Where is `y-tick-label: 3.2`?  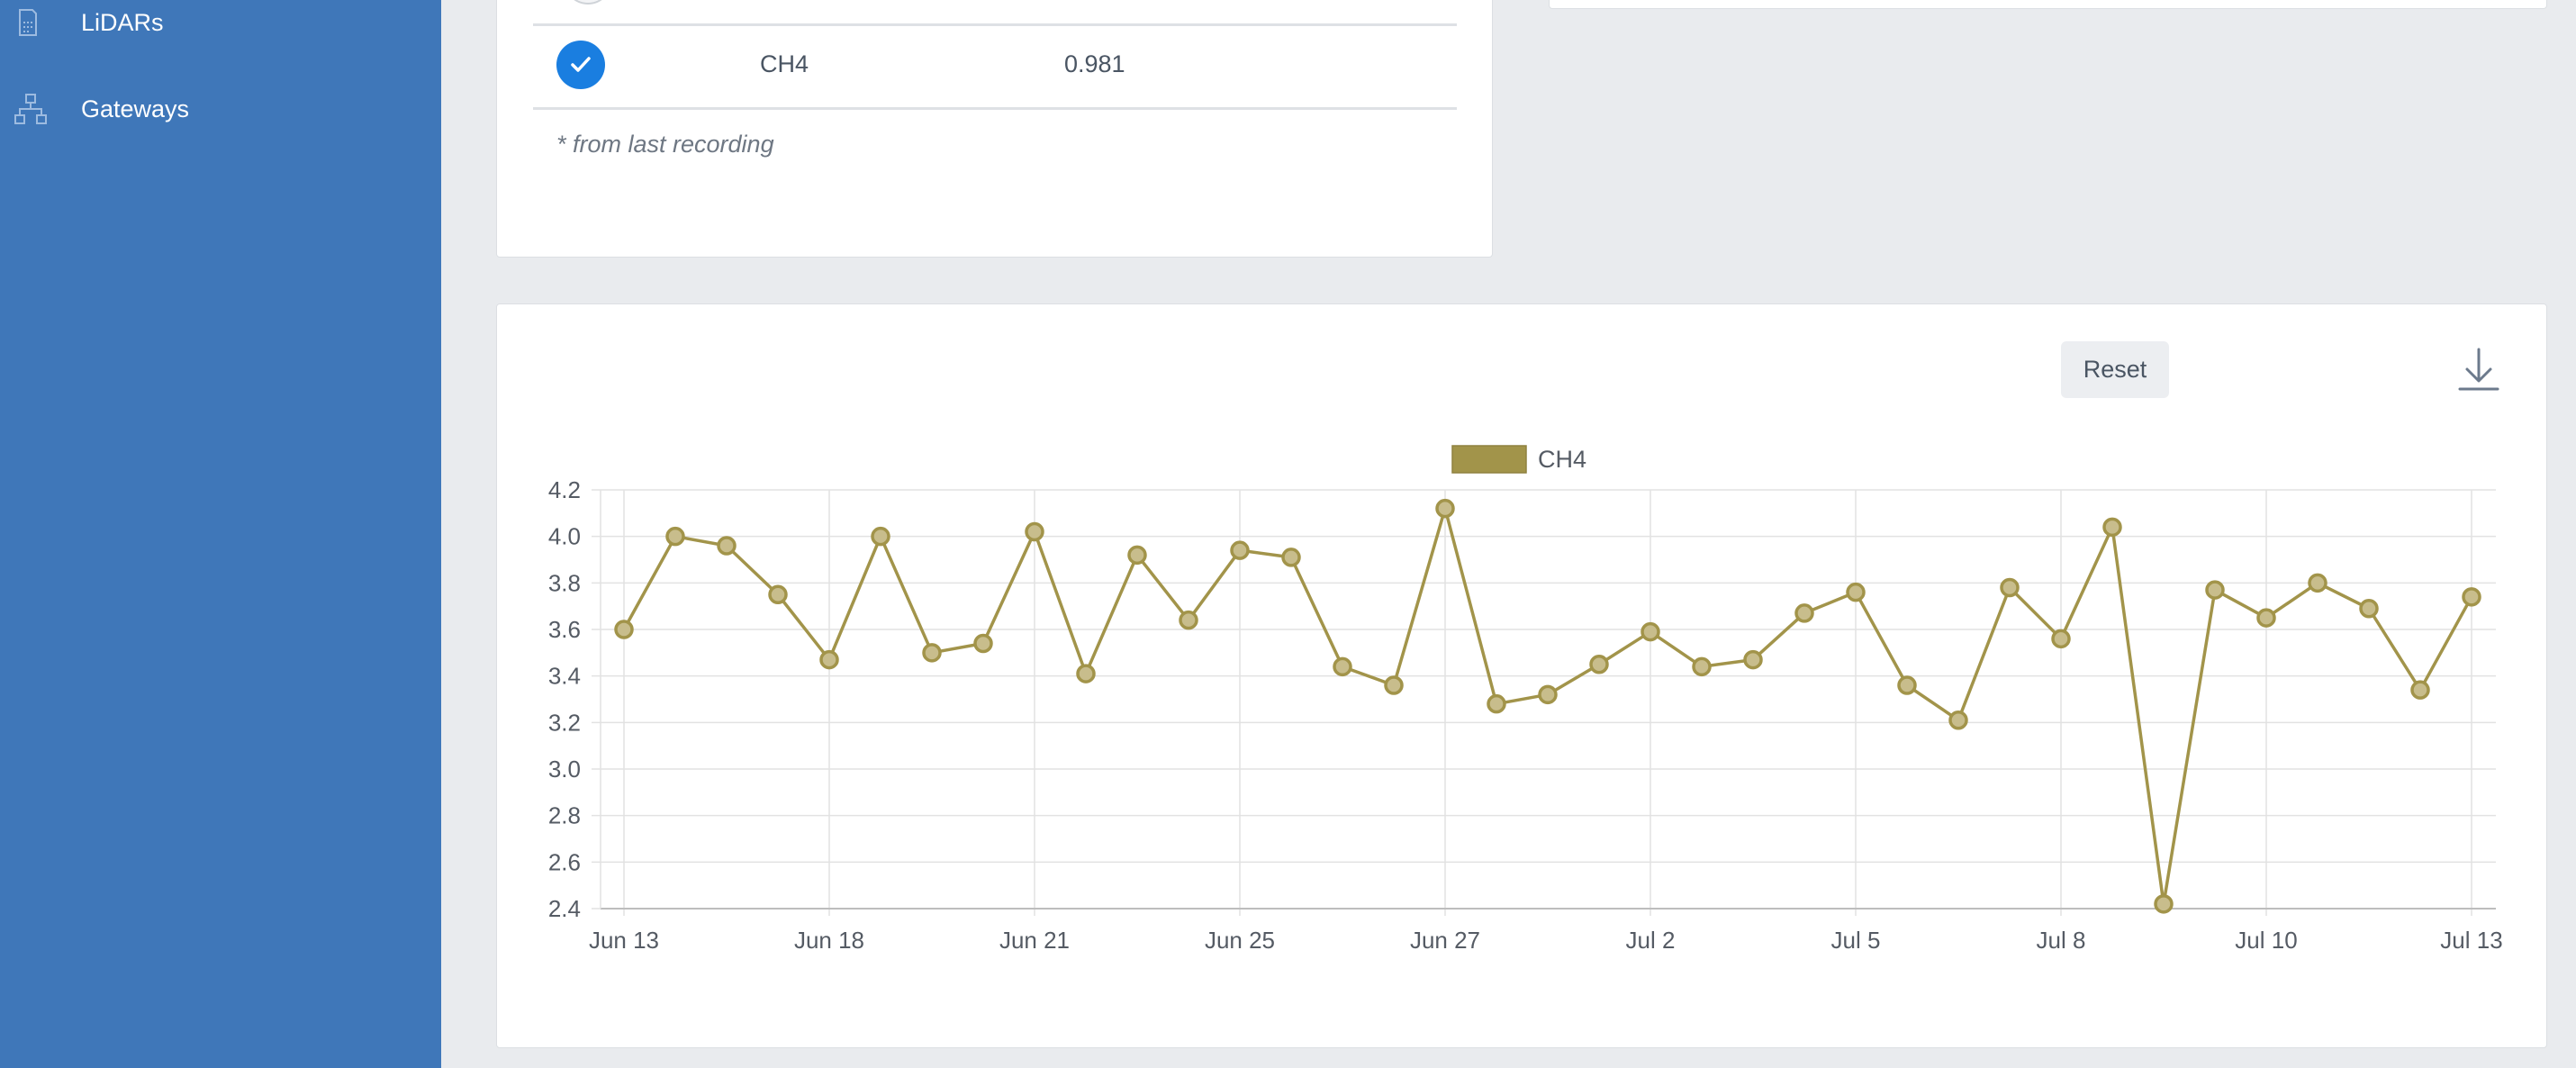 y-tick-label: 3.2 is located at coordinates (564, 722).